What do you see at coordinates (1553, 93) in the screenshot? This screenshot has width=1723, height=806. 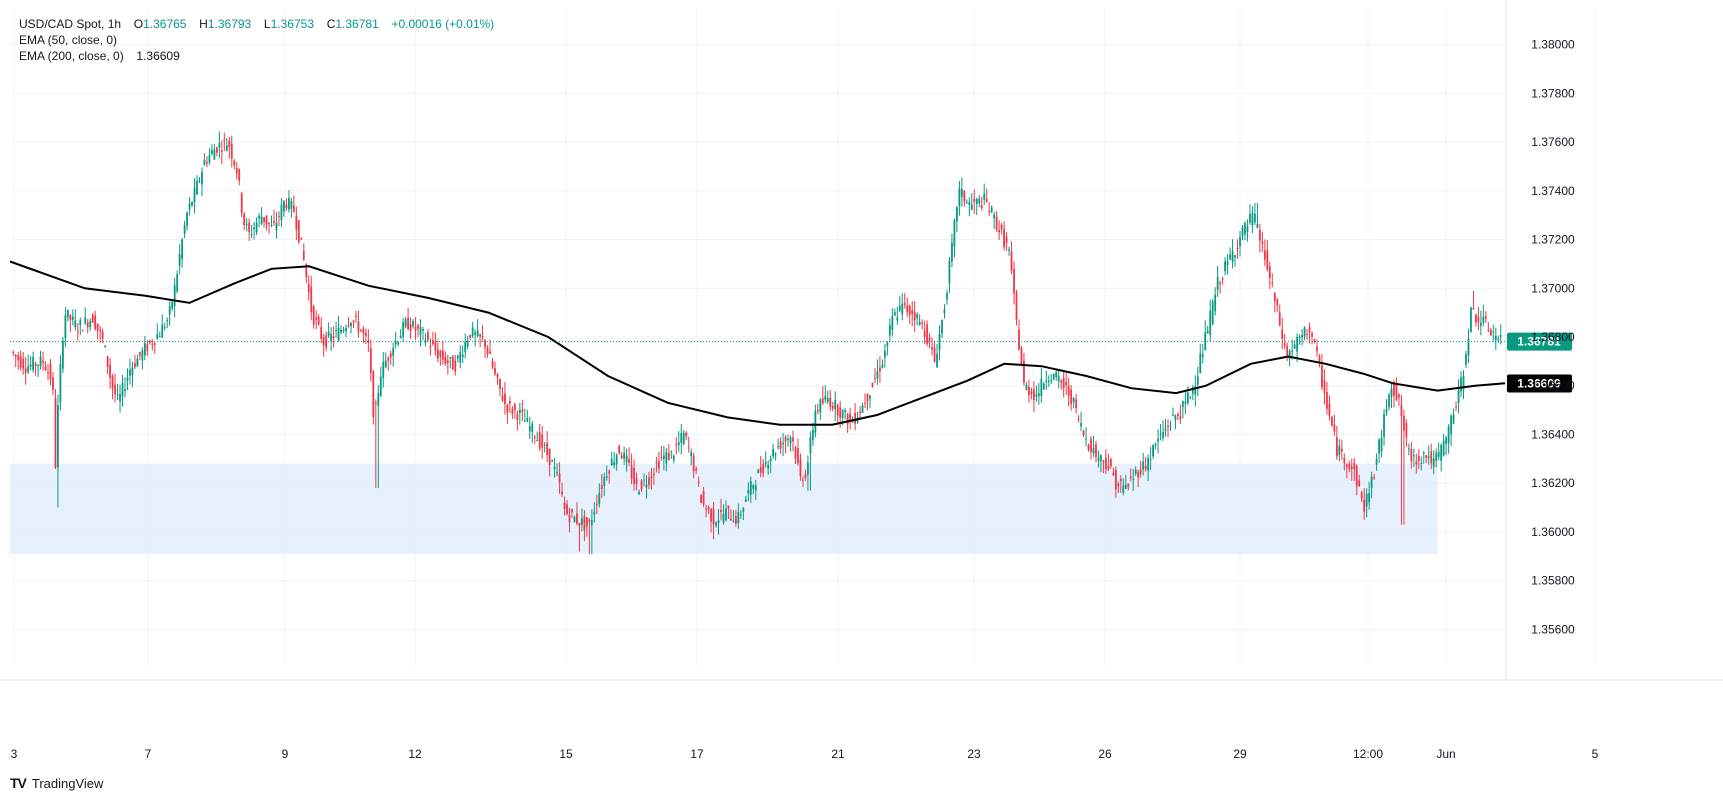 I see `y-tick-label: 1.37800` at bounding box center [1553, 93].